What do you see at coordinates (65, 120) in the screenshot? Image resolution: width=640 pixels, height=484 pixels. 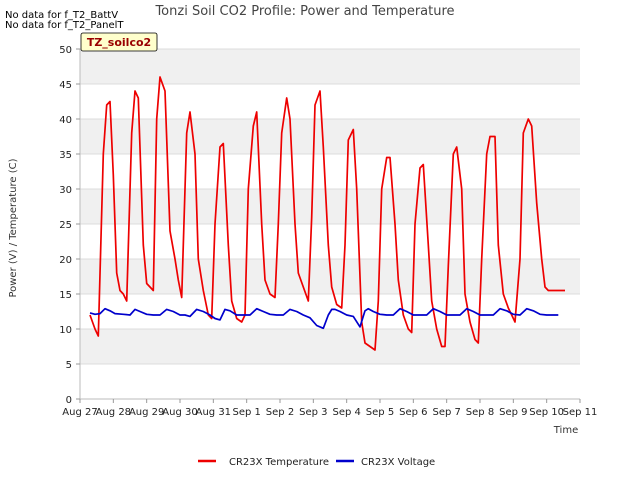 I see `y-tick-label: 40` at bounding box center [65, 120].